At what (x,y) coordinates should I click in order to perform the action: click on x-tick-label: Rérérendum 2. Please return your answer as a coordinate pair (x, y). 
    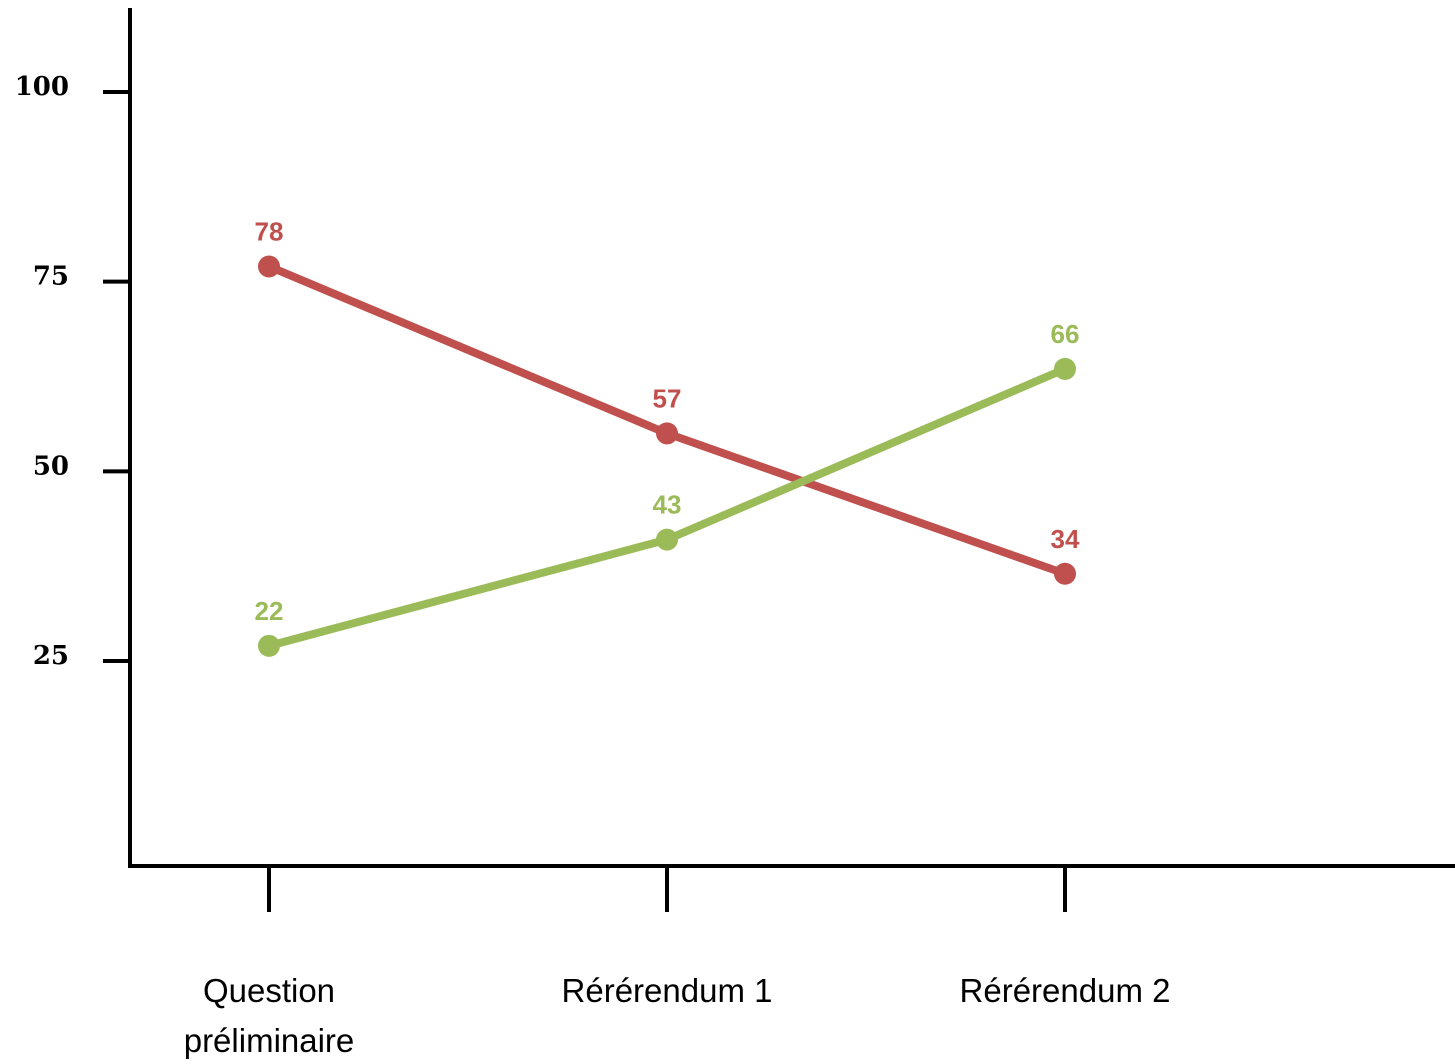
    Looking at the image, I should click on (1065, 990).